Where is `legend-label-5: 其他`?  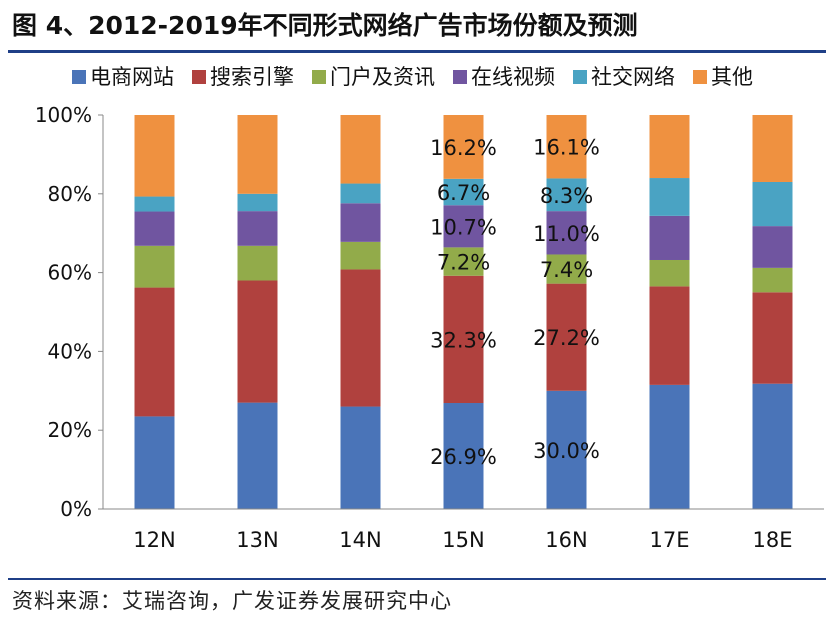
legend-label-5: 其他 is located at coordinates (732, 77).